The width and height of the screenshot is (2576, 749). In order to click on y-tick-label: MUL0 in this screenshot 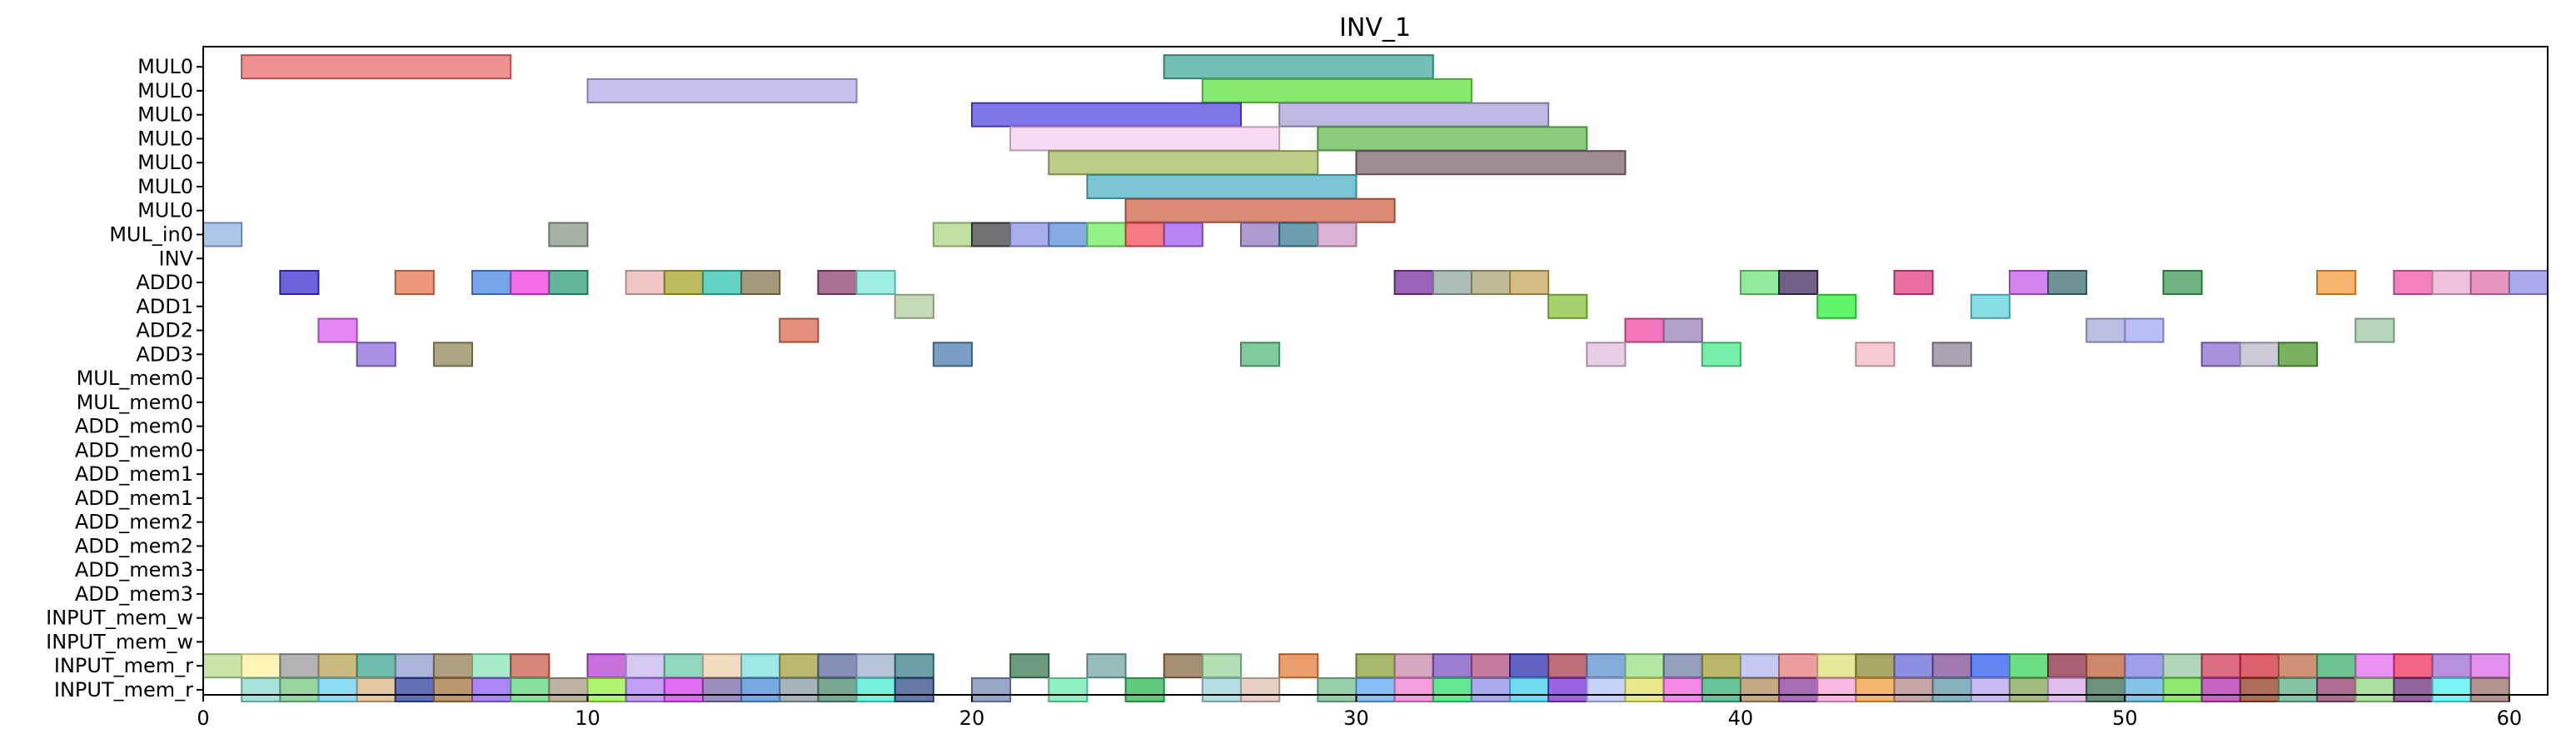, I will do `click(165, 138)`.